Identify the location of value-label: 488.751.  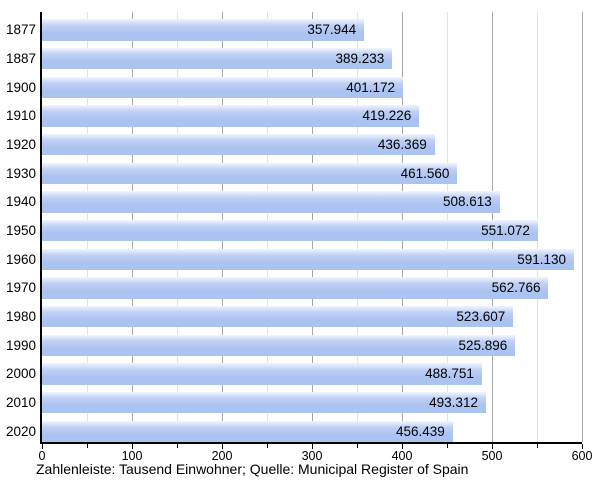
(449, 374).